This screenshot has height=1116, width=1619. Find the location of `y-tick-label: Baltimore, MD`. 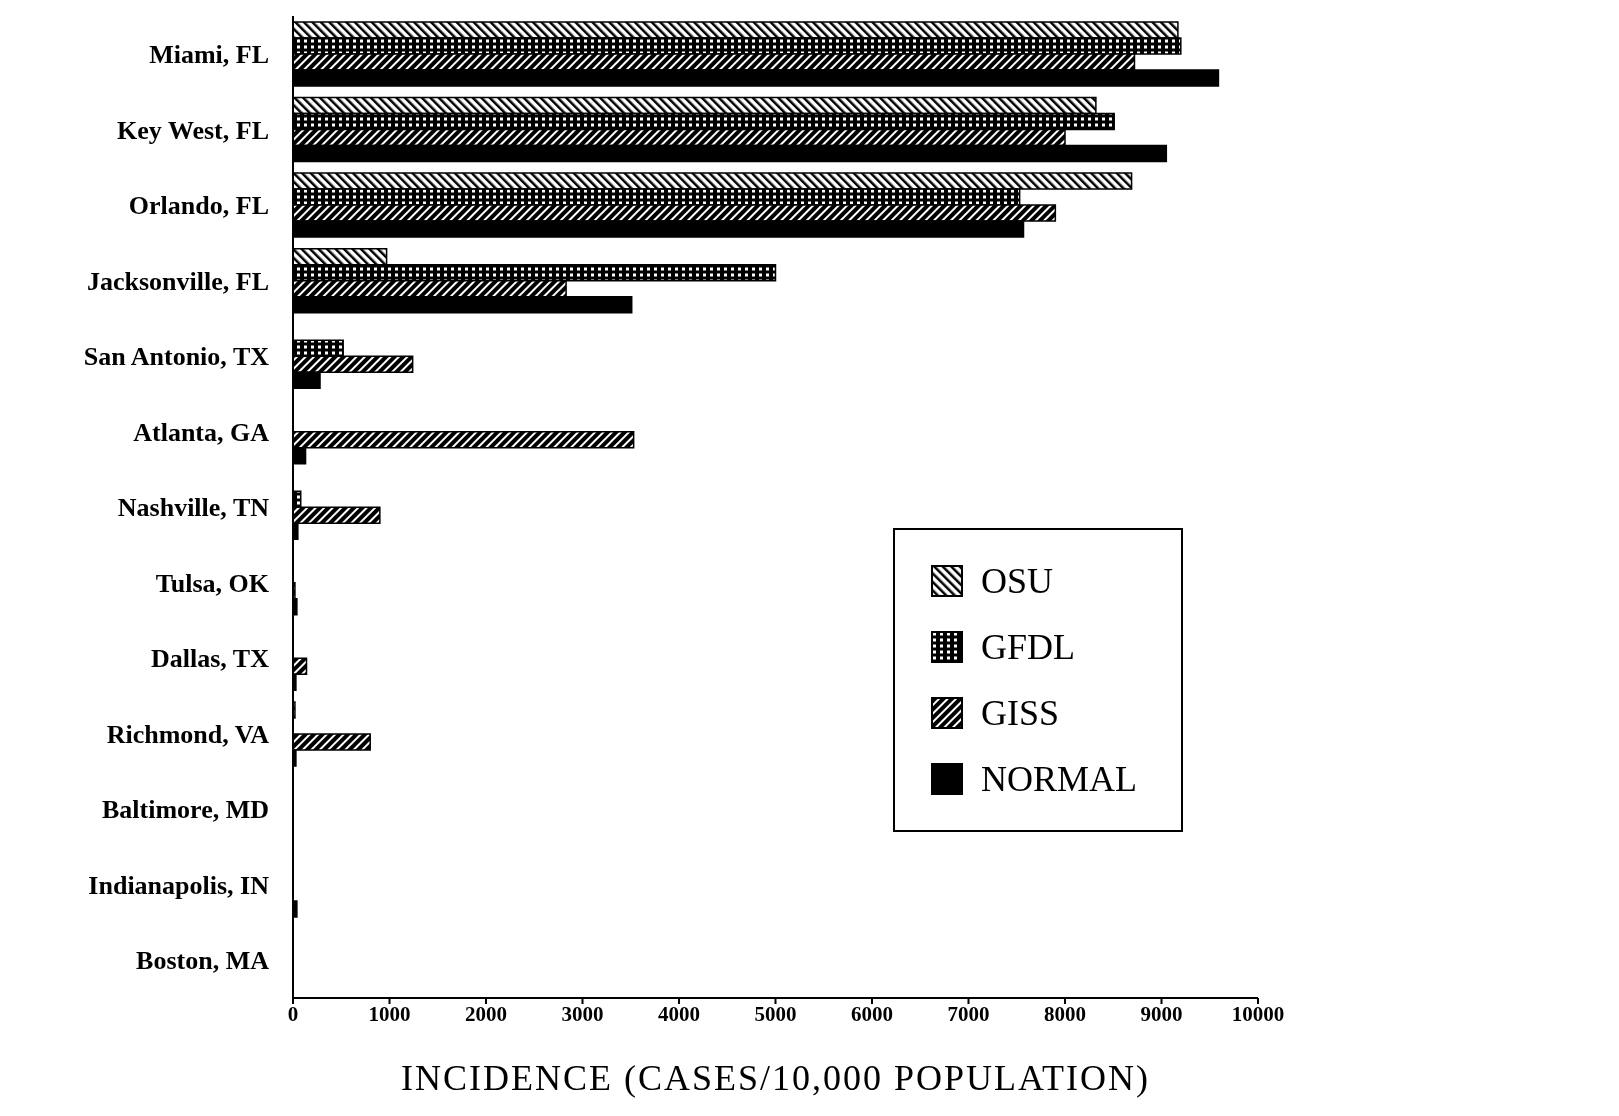

y-tick-label: Baltimore, MD is located at coordinates (185, 810).